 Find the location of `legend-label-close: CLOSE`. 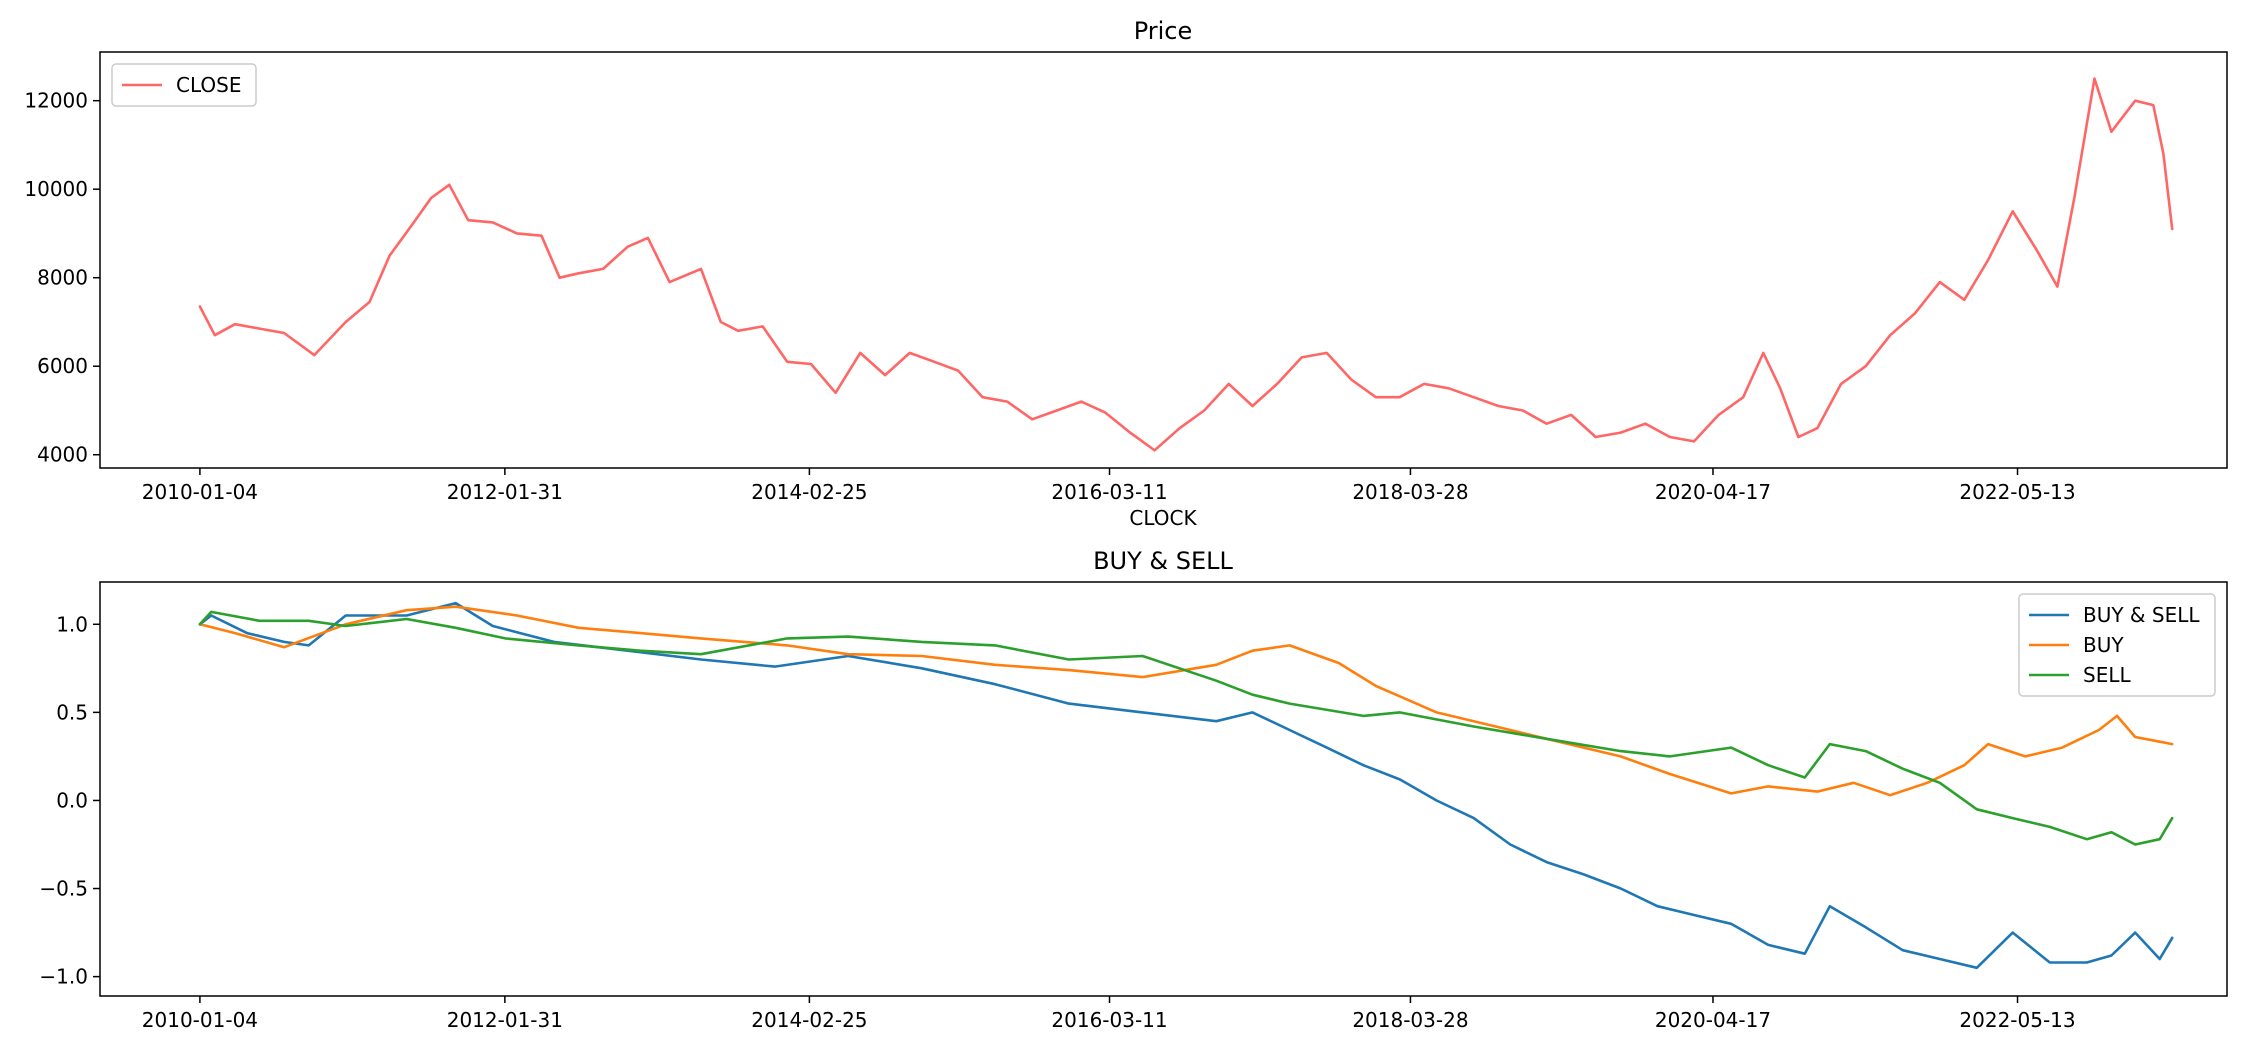

legend-label-close: CLOSE is located at coordinates (208, 85).